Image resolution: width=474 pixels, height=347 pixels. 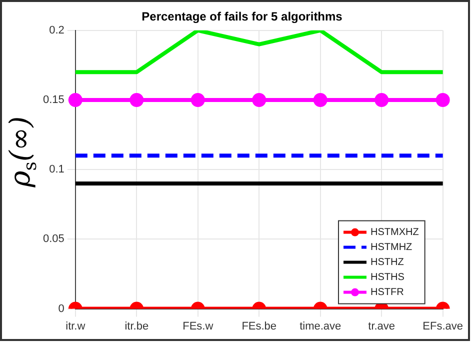 What do you see at coordinates (387, 292) in the screenshot?
I see `legend-label: HSTFR` at bounding box center [387, 292].